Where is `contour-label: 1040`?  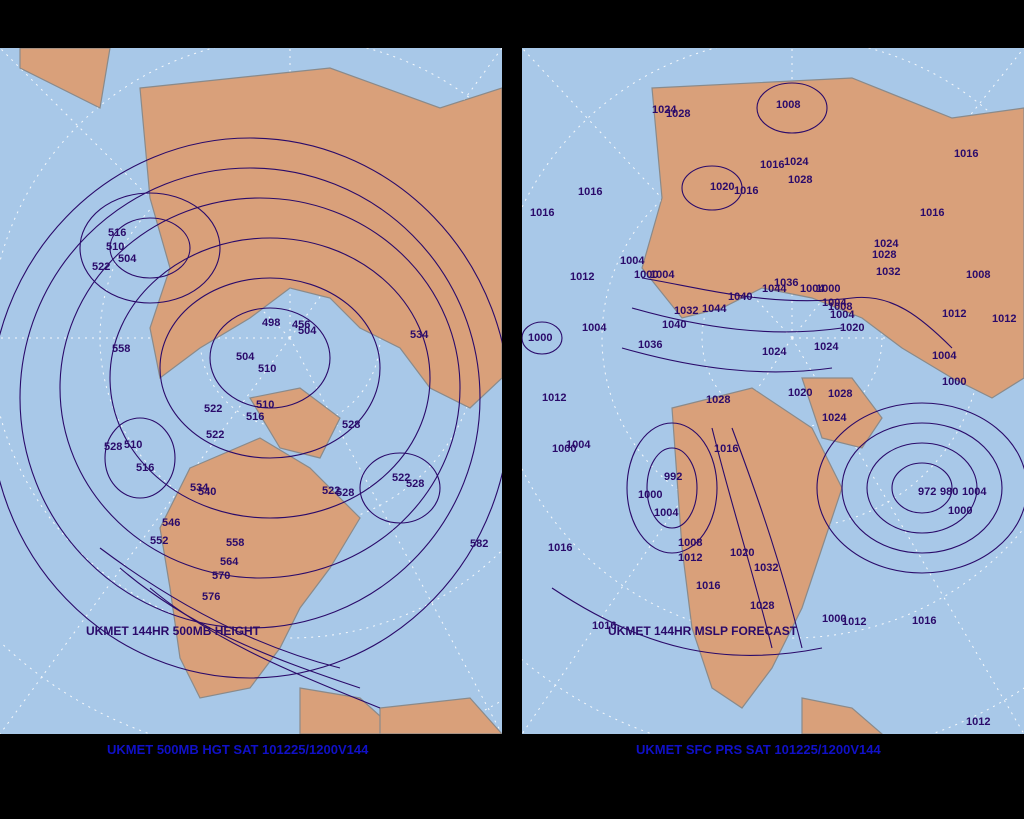
contour-label: 1040 is located at coordinates (740, 297).